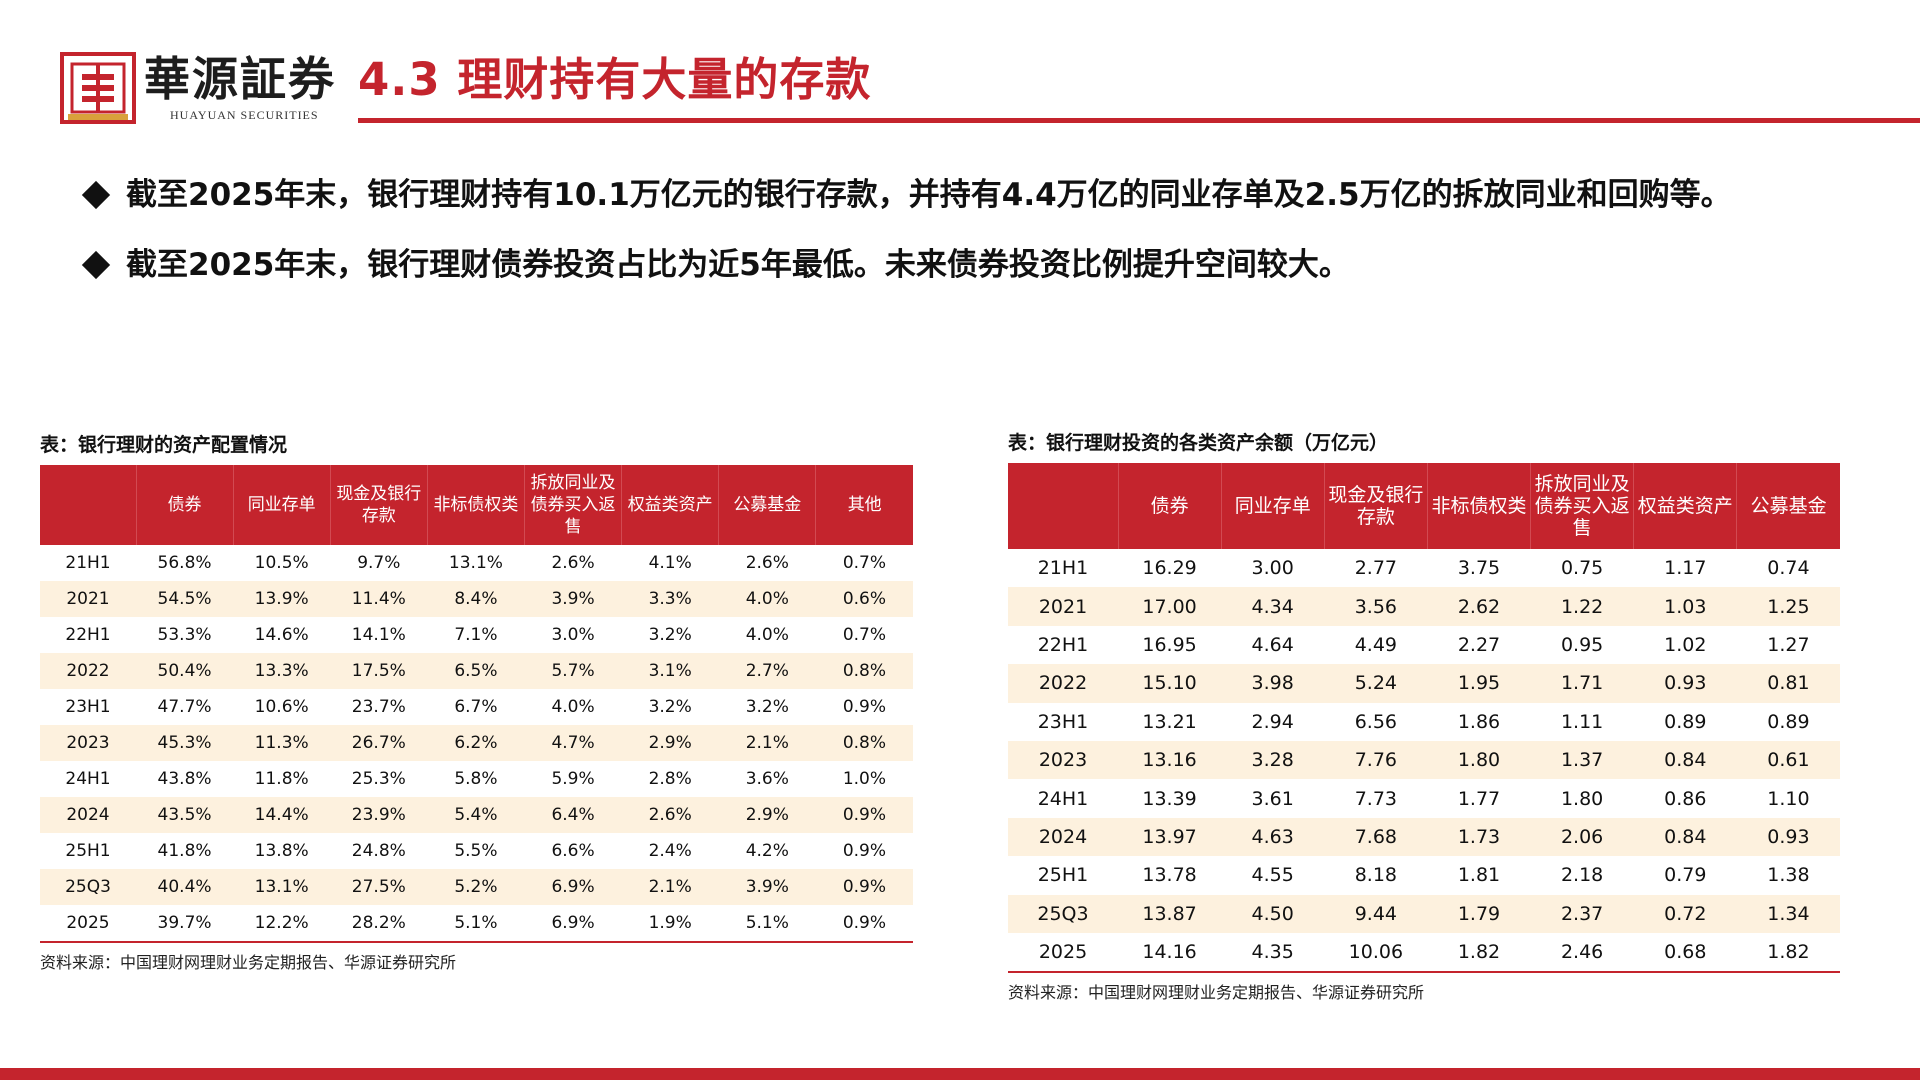 The image size is (1920, 1080). I want to click on table-row: 24H1 13.39 3.61 7.73 1.77 1.80 0.86 1.10, so click(1424, 798).